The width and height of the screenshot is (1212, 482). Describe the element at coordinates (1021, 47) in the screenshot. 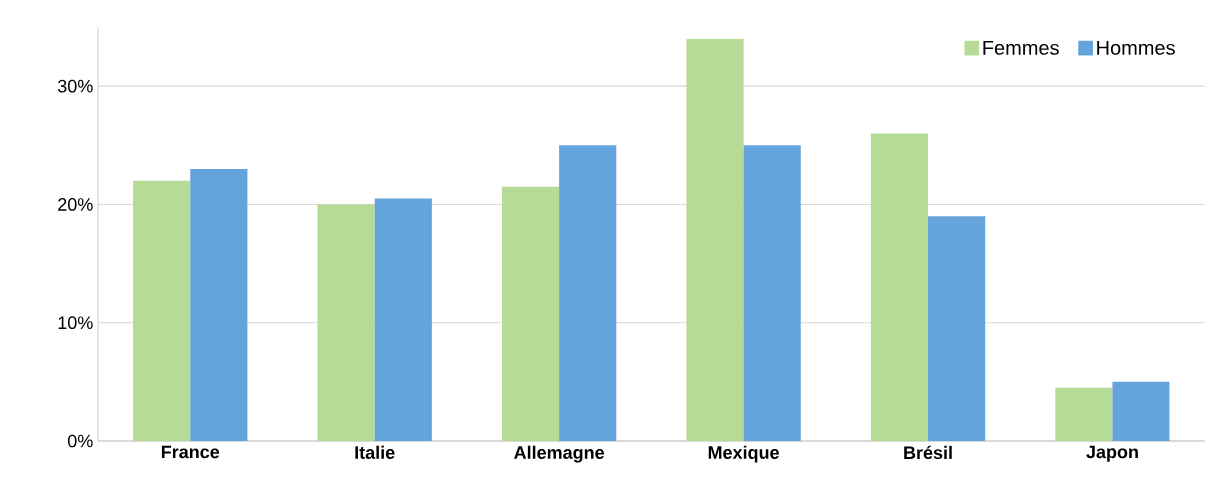

I see `legend-label: Femmes` at that location.